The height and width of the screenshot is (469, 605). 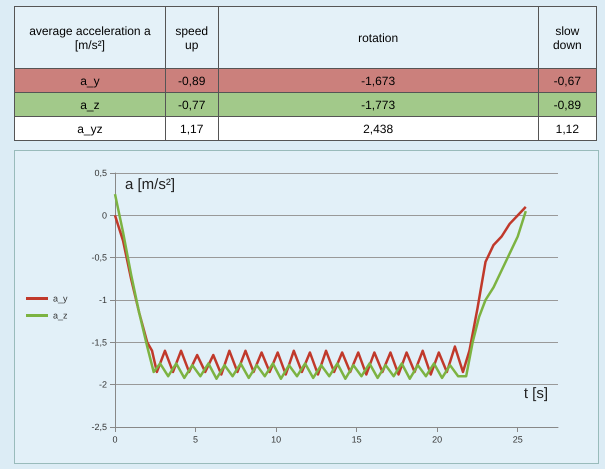 What do you see at coordinates (437, 439) in the screenshot?
I see `x-tick-label: 20` at bounding box center [437, 439].